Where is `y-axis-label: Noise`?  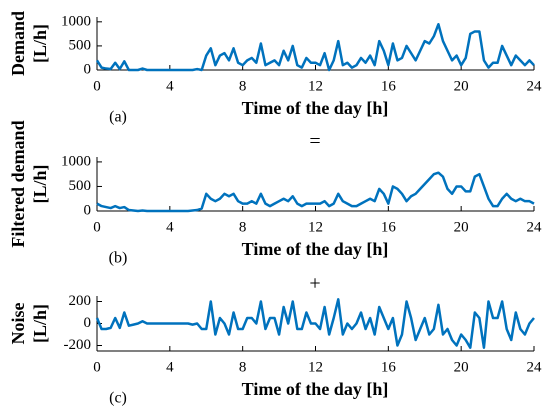 y-axis-label: Noise is located at coordinates (18, 323).